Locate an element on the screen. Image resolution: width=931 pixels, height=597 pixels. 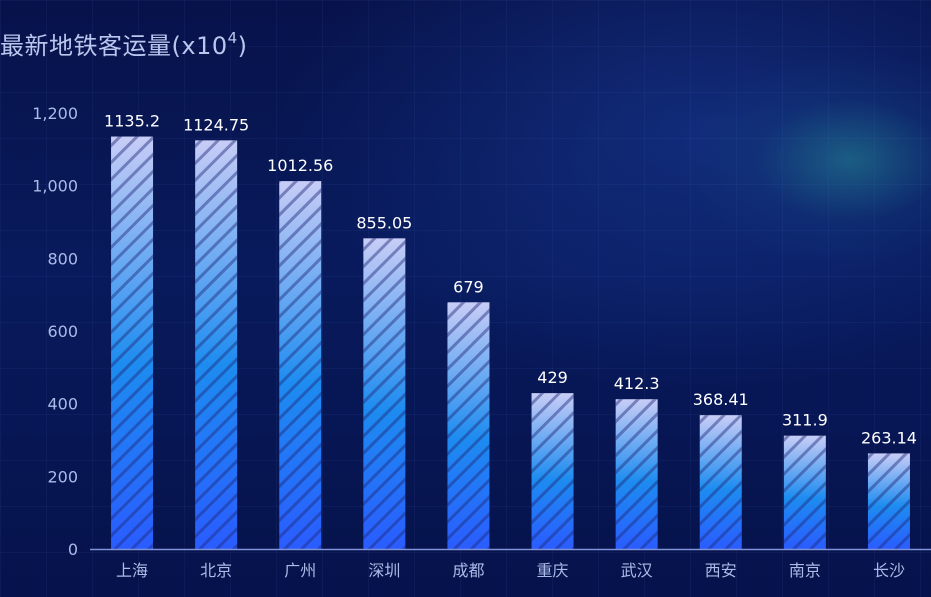
bar-value-label: 412.3 is located at coordinates (637, 383).